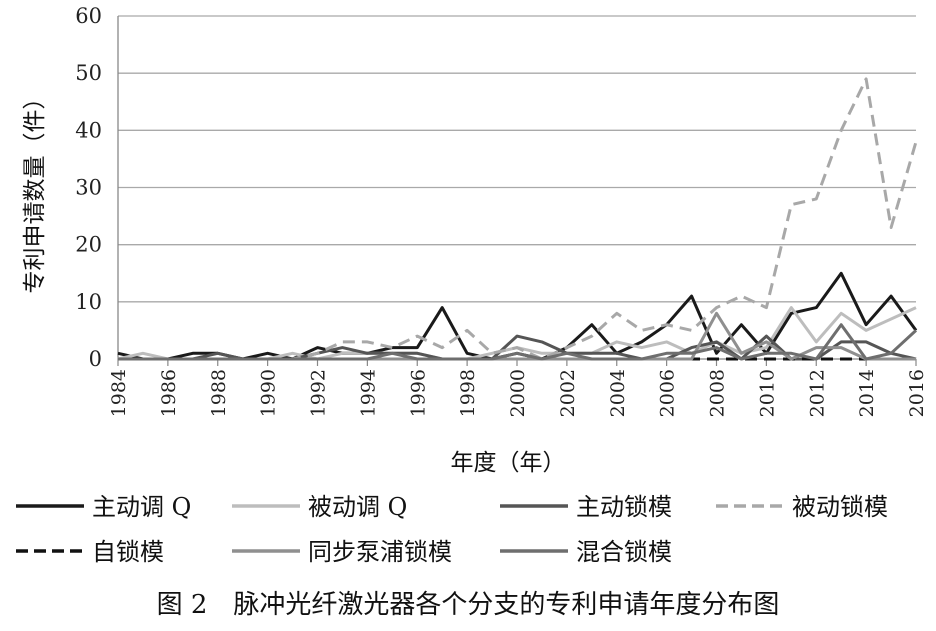 The width and height of the screenshot is (936, 631). I want to click on y-tick-label: 50, so click(88, 73).